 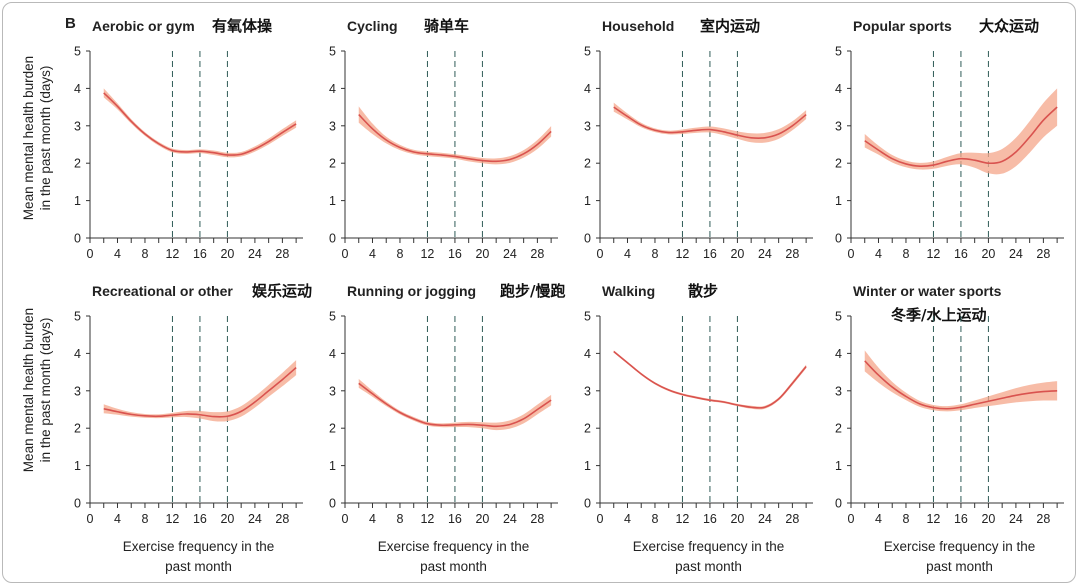 I want to click on subplot-title: Popular sports, so click(x=902, y=26).